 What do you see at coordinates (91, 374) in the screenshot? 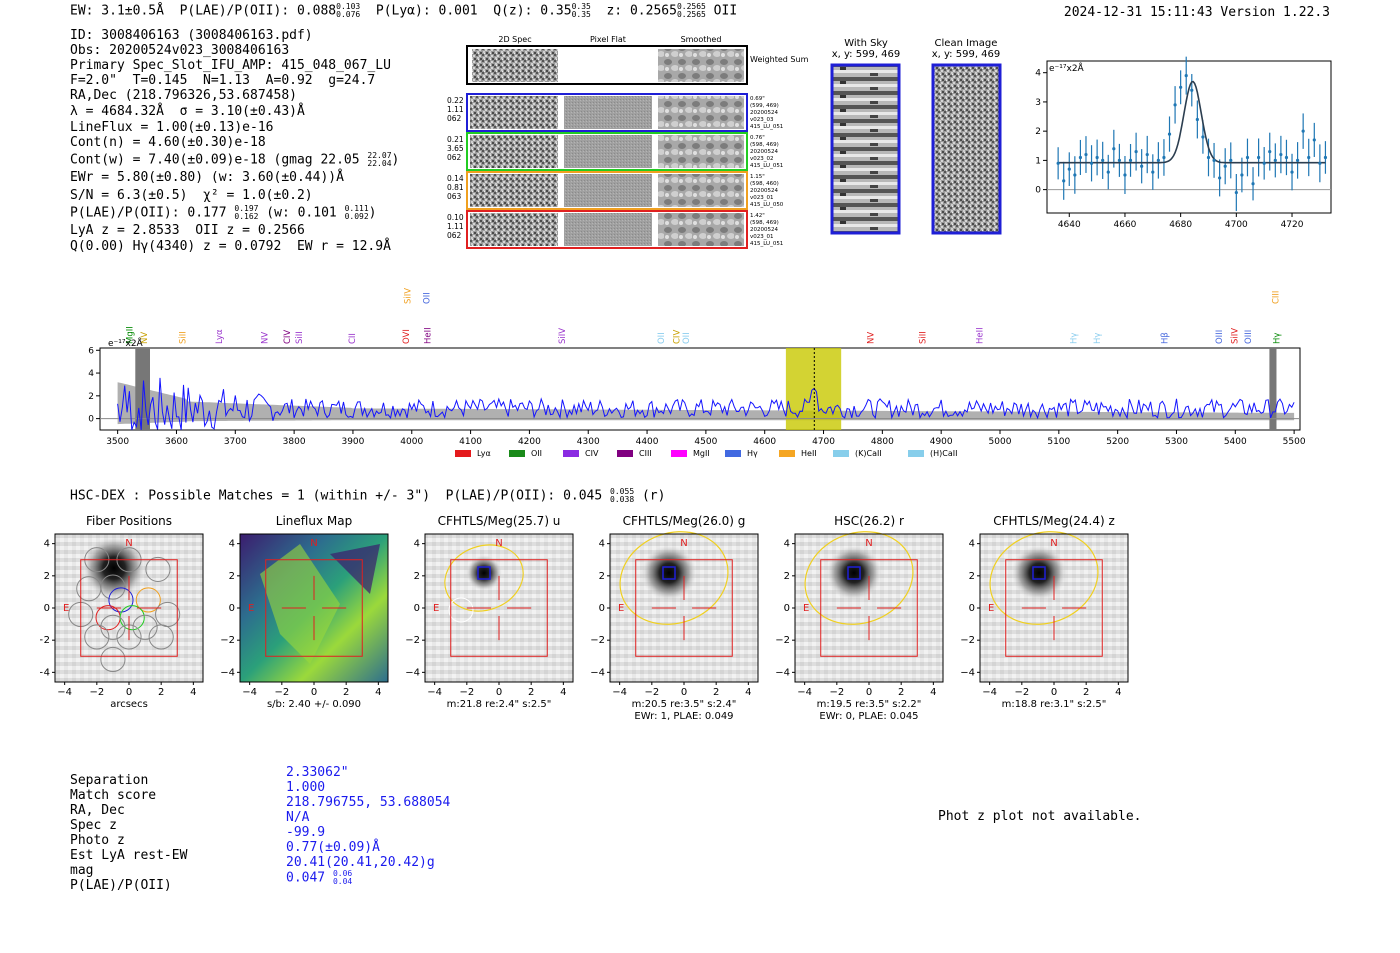
I see `spectrum-ytick-label: 4` at bounding box center [91, 374].